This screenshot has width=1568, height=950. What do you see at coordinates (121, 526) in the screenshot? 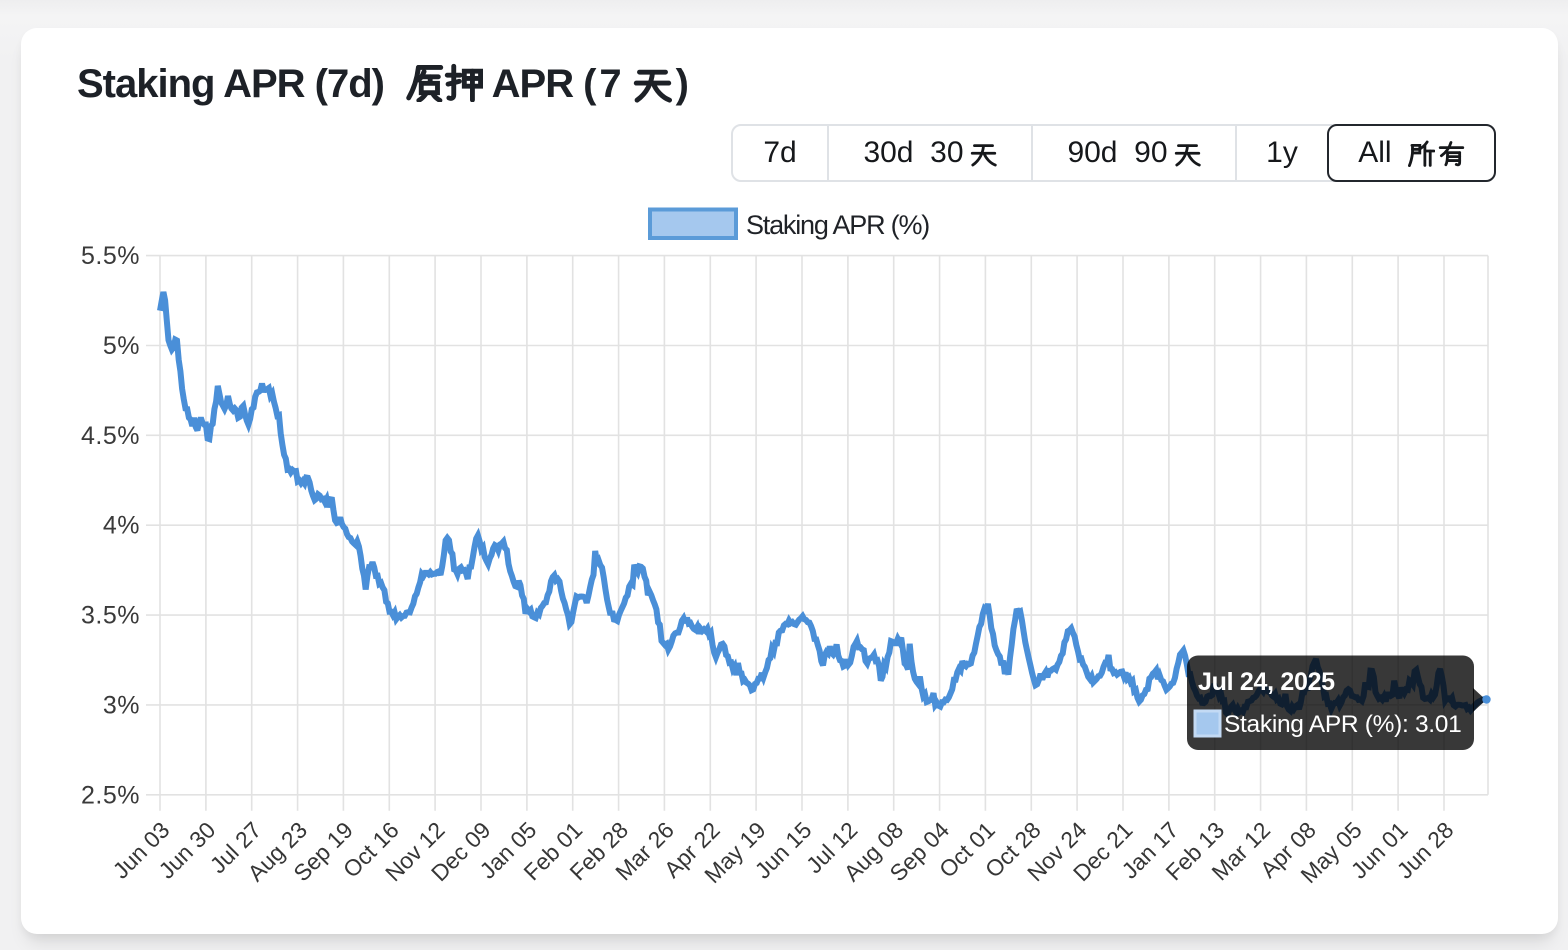
I see `svg-text: 4%` at bounding box center [121, 526].